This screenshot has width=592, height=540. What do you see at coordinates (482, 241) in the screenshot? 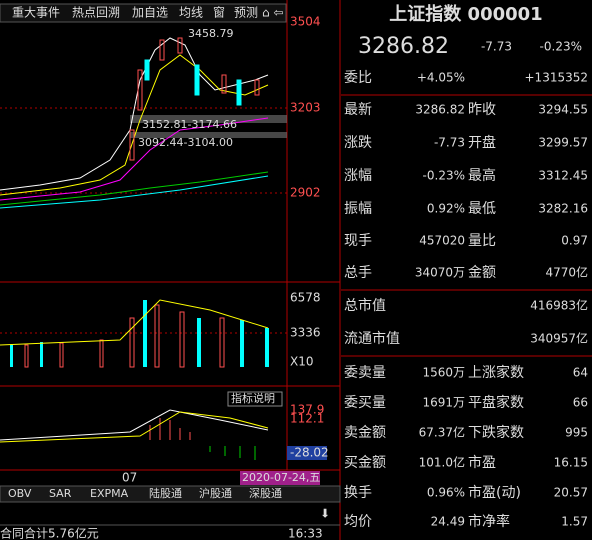
I see `quote-label: 量比` at bounding box center [482, 241].